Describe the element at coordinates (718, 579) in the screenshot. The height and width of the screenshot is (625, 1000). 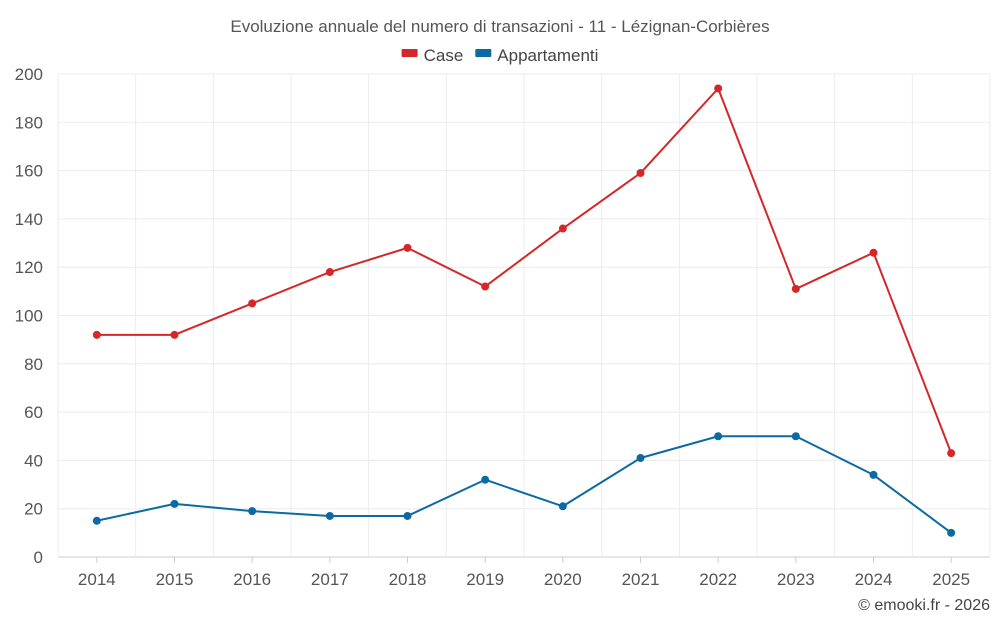
I see `x-tick-label: 2022` at that location.